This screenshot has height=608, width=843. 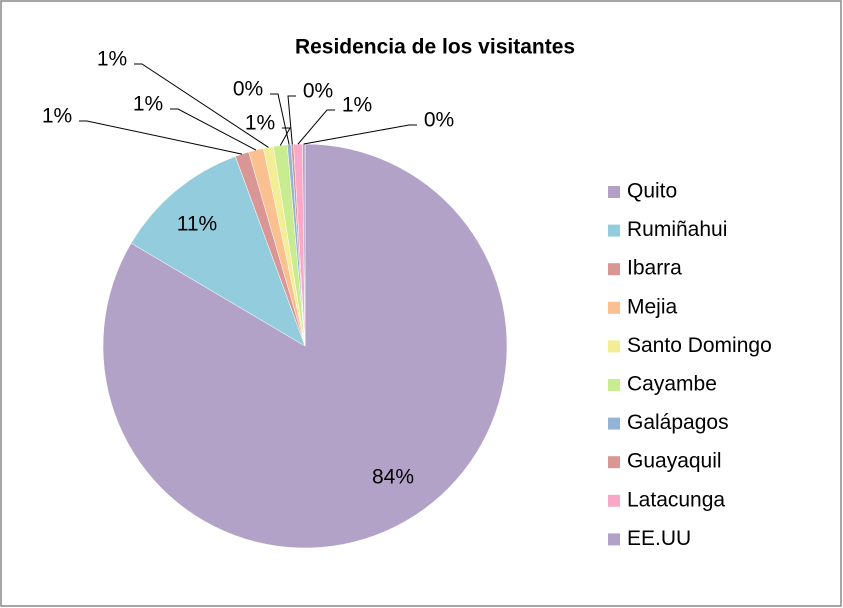 What do you see at coordinates (218, 251) in the screenshot?
I see `pie-slice` at bounding box center [218, 251].